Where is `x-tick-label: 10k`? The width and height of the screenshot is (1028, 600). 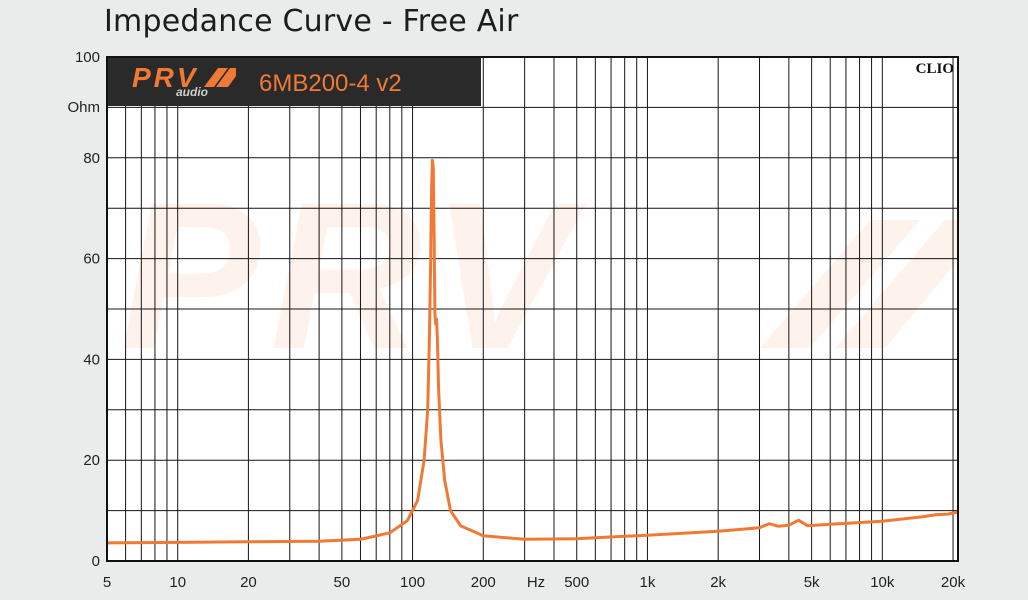
x-tick-label: 10k is located at coordinates (882, 582).